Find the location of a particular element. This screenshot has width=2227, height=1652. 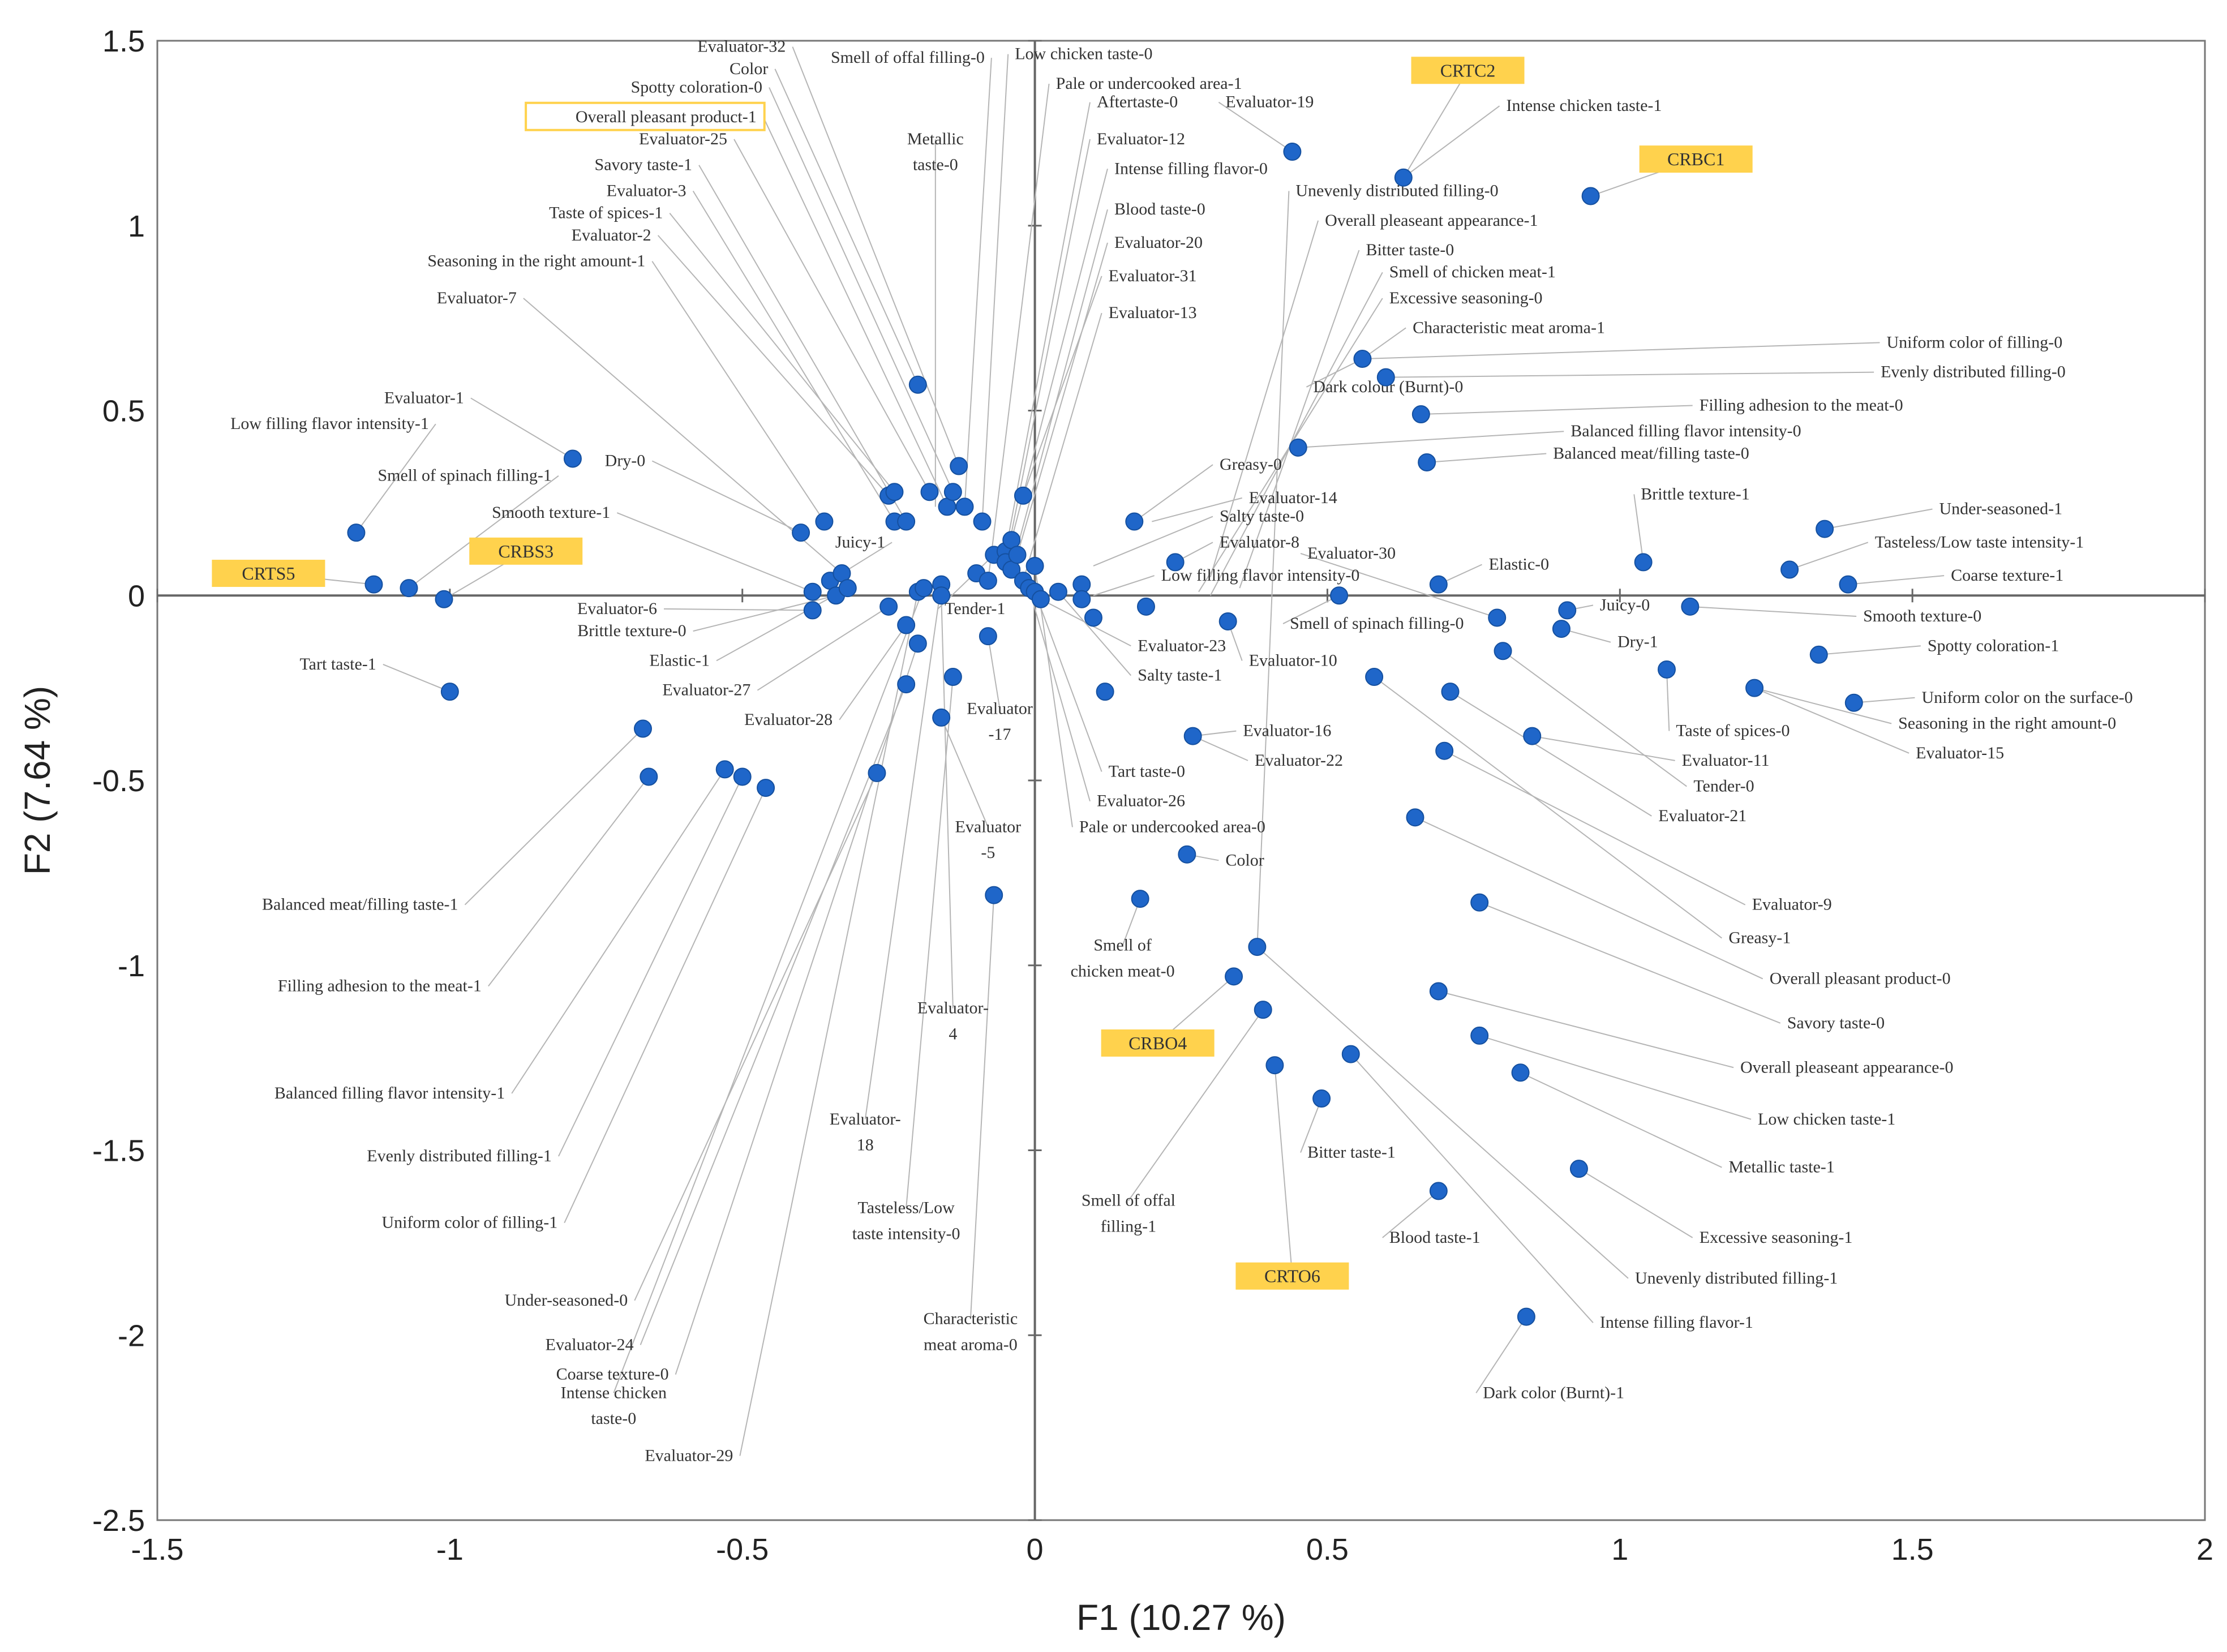

annotation-smooth-texture-0: Smooth texture-0 is located at coordinates (1922, 616).